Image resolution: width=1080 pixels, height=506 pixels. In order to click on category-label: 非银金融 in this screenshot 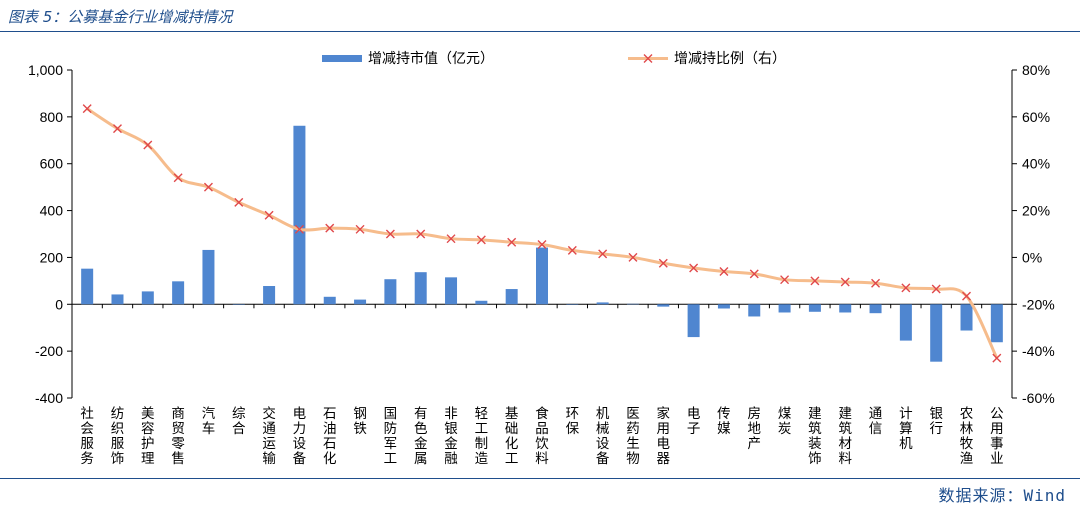, I will do `click(451, 436)`.